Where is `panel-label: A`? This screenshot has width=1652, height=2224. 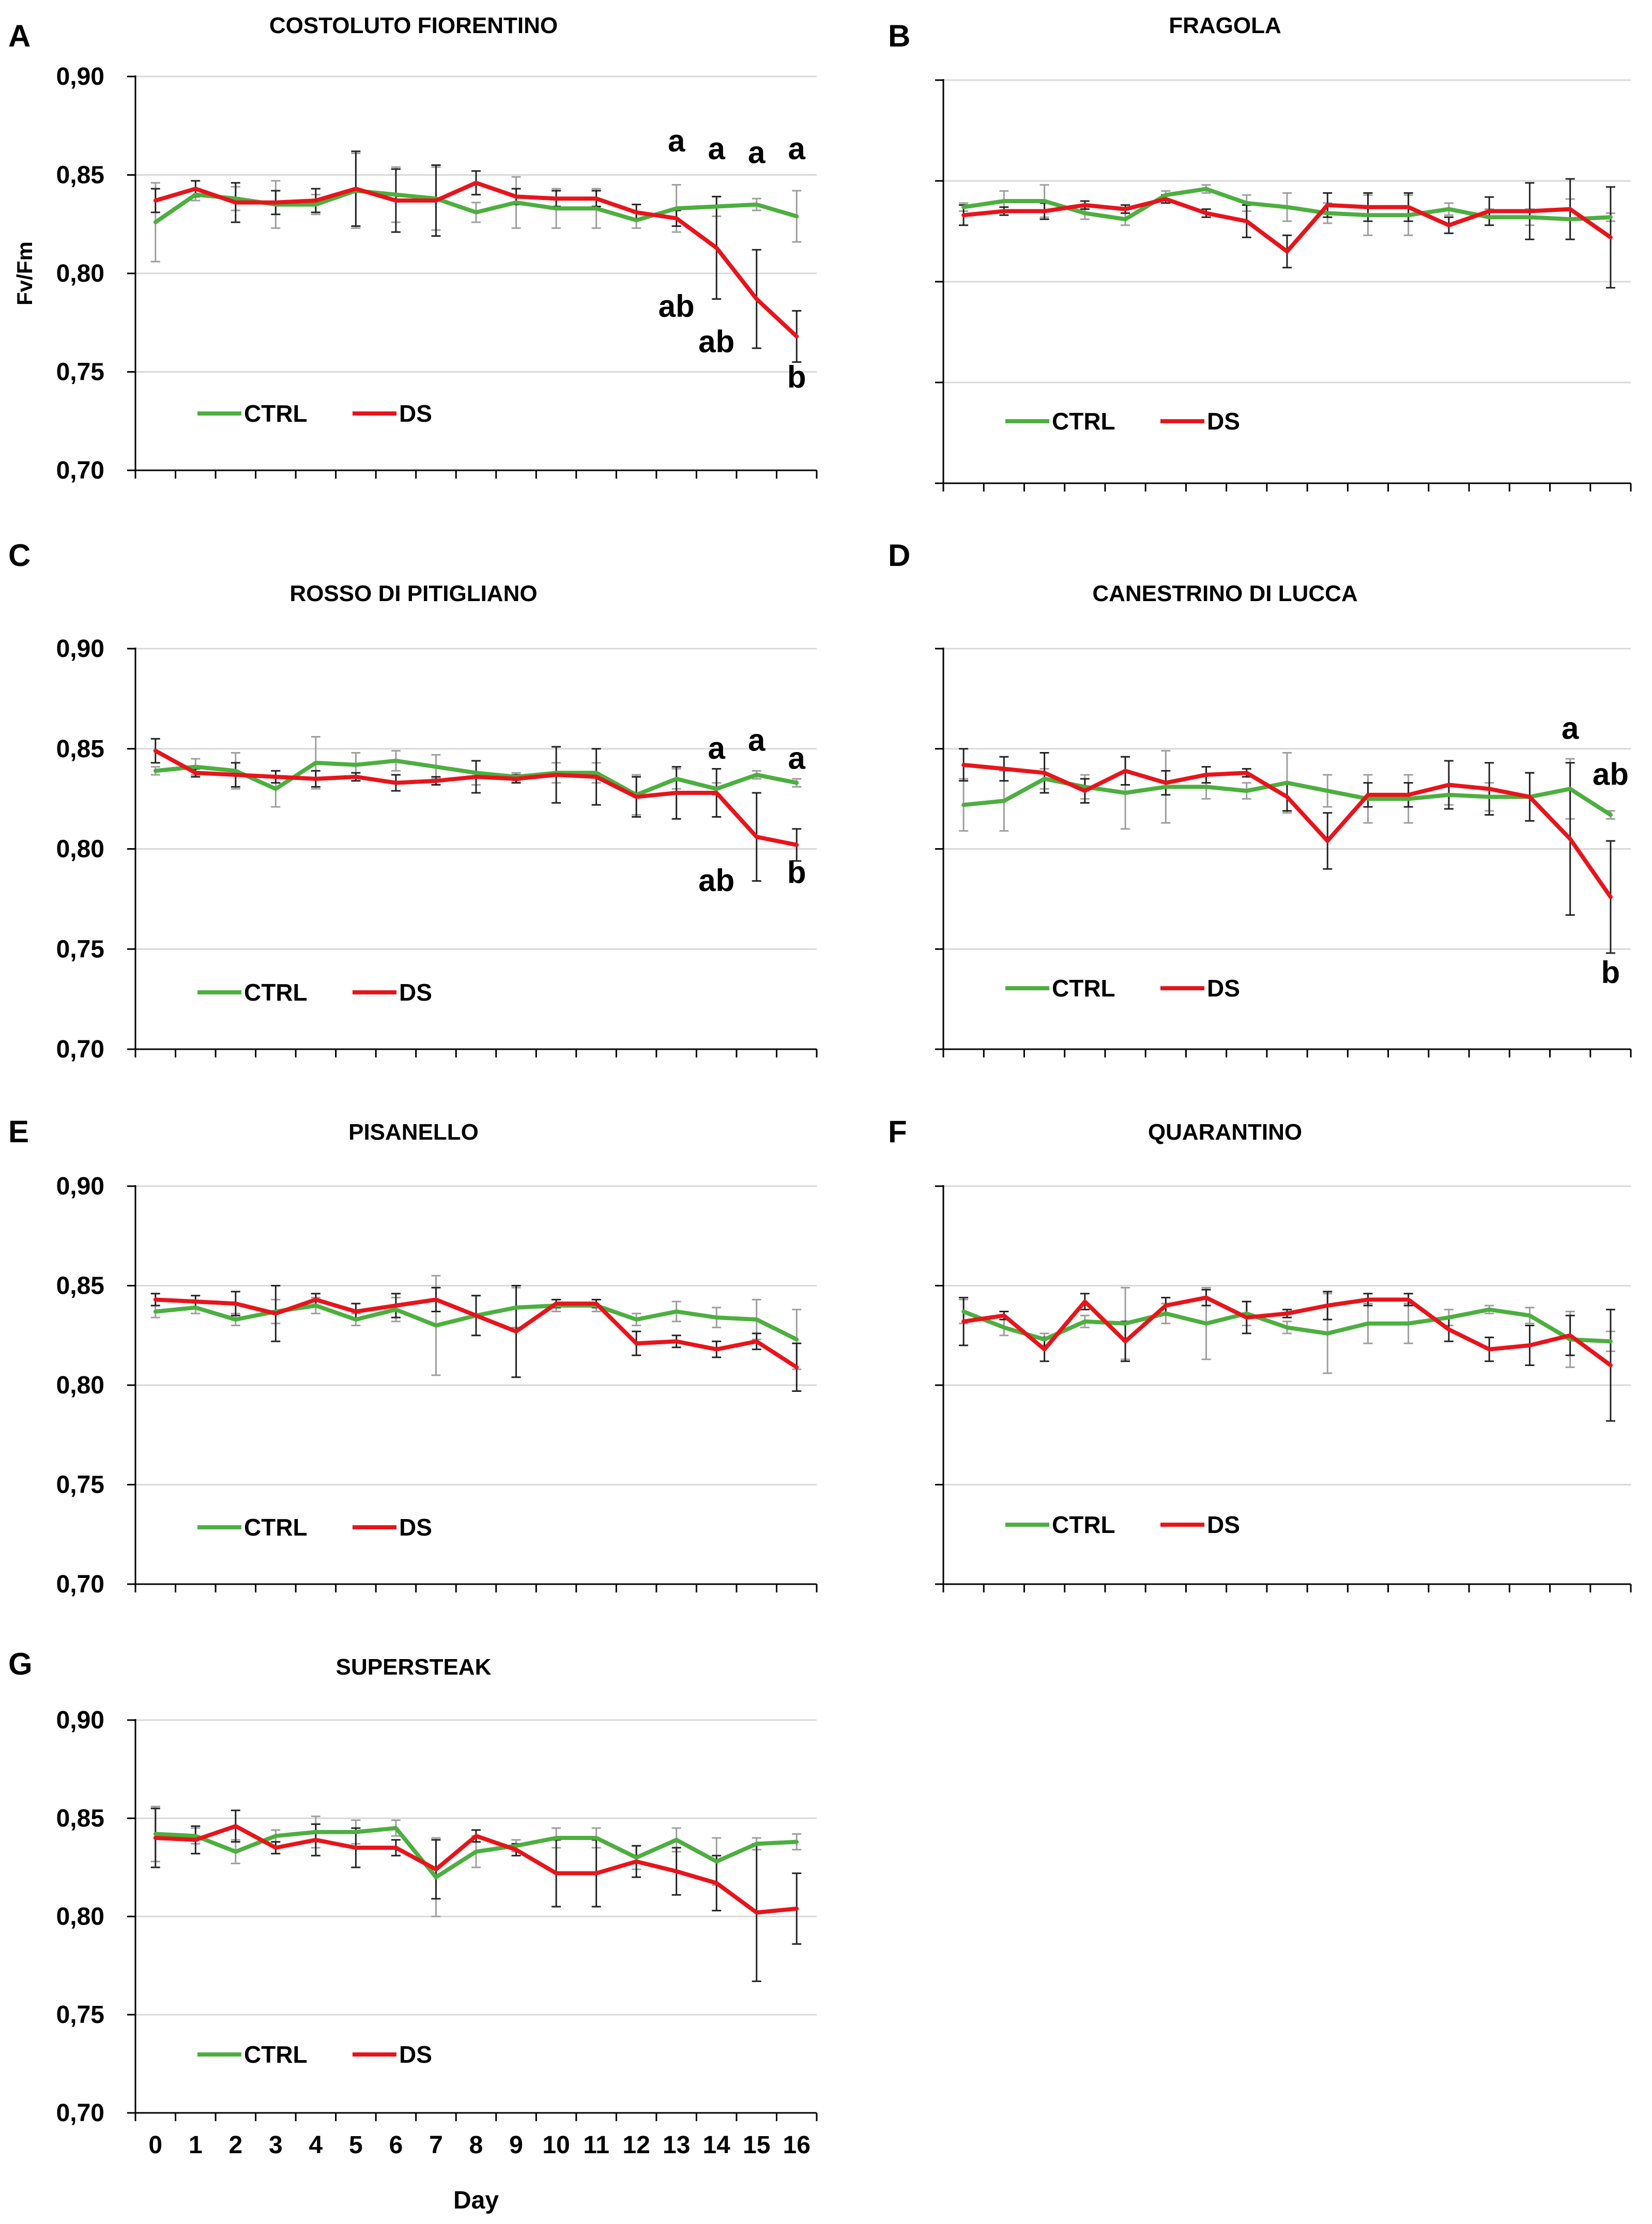
panel-label: A is located at coordinates (19, 36).